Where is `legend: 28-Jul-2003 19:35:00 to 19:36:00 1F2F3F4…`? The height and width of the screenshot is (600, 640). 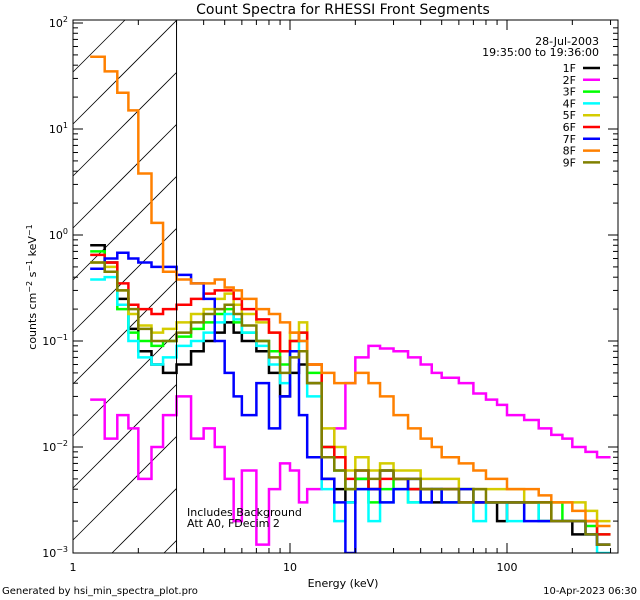
legend: 28-Jul-2003 19:35:00 to 19:36:00 1F2F3F4… is located at coordinates (541, 102).